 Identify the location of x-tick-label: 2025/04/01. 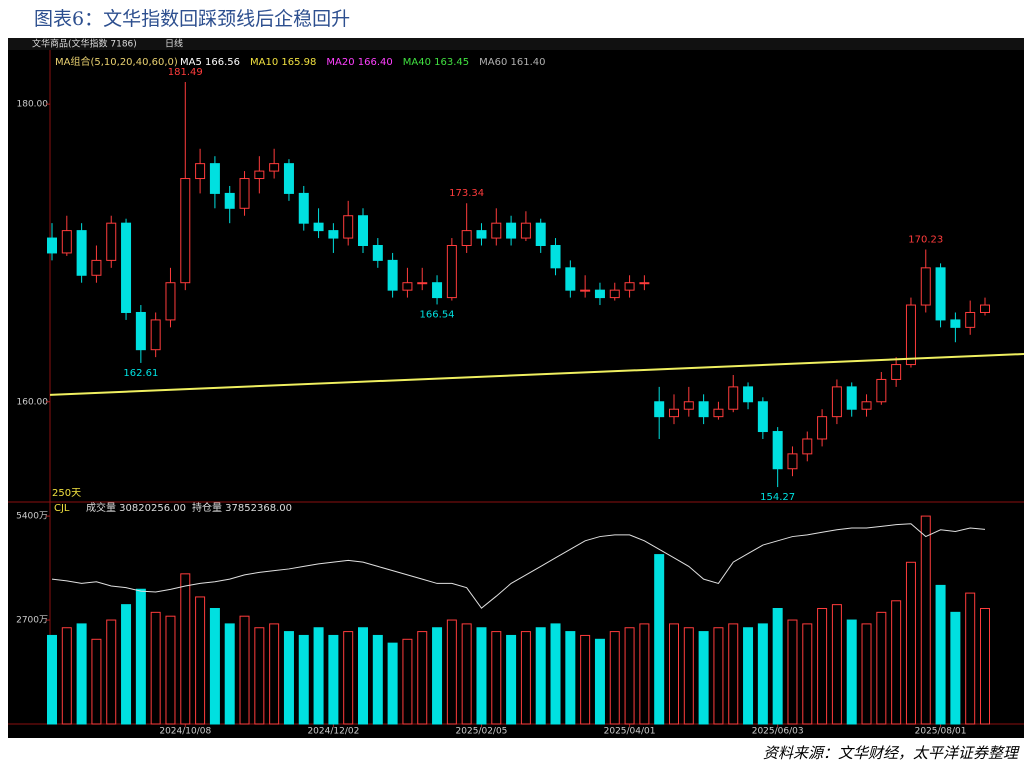
(630, 732).